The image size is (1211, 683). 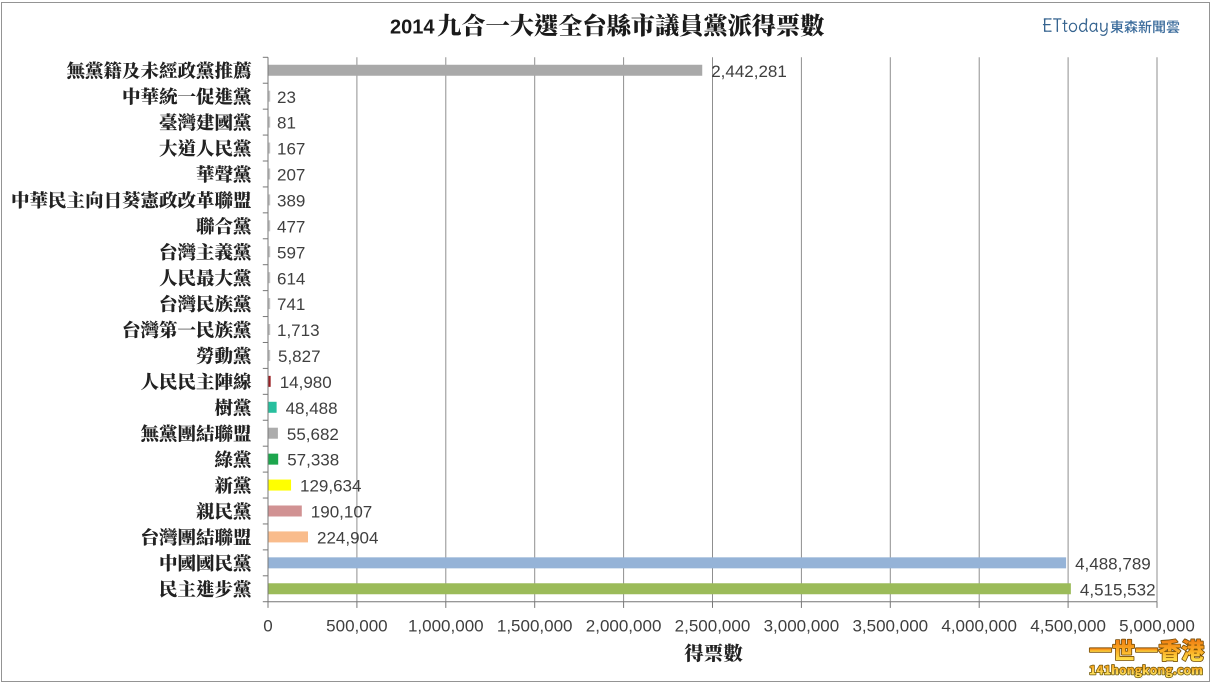 I want to click on svg-text: 55,682, so click(x=313, y=434).